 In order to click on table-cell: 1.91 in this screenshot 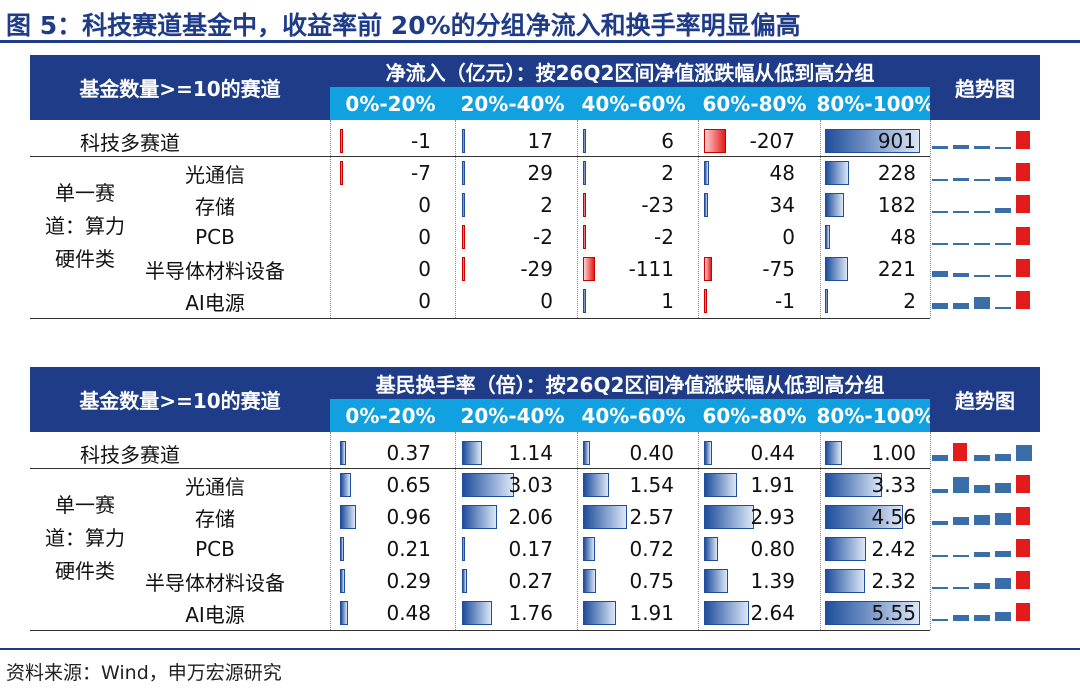, I will do `click(772, 485)`.